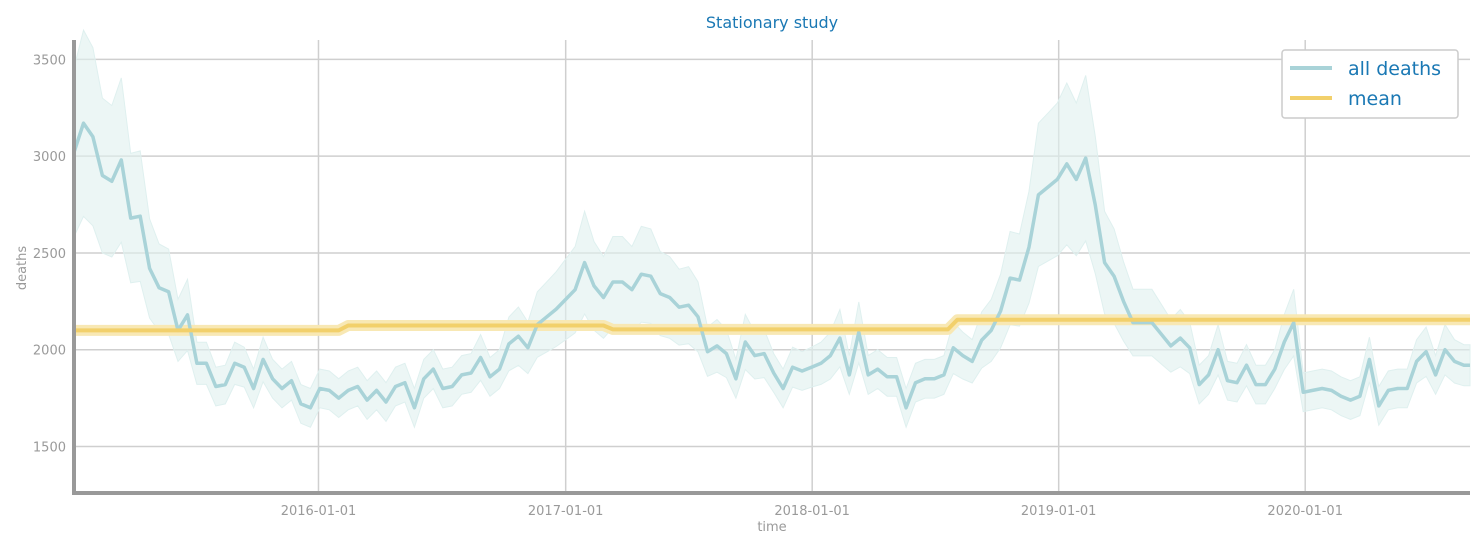  Describe the element at coordinates (1370, 84) in the screenshot. I see `legend: all deaths mean` at that location.